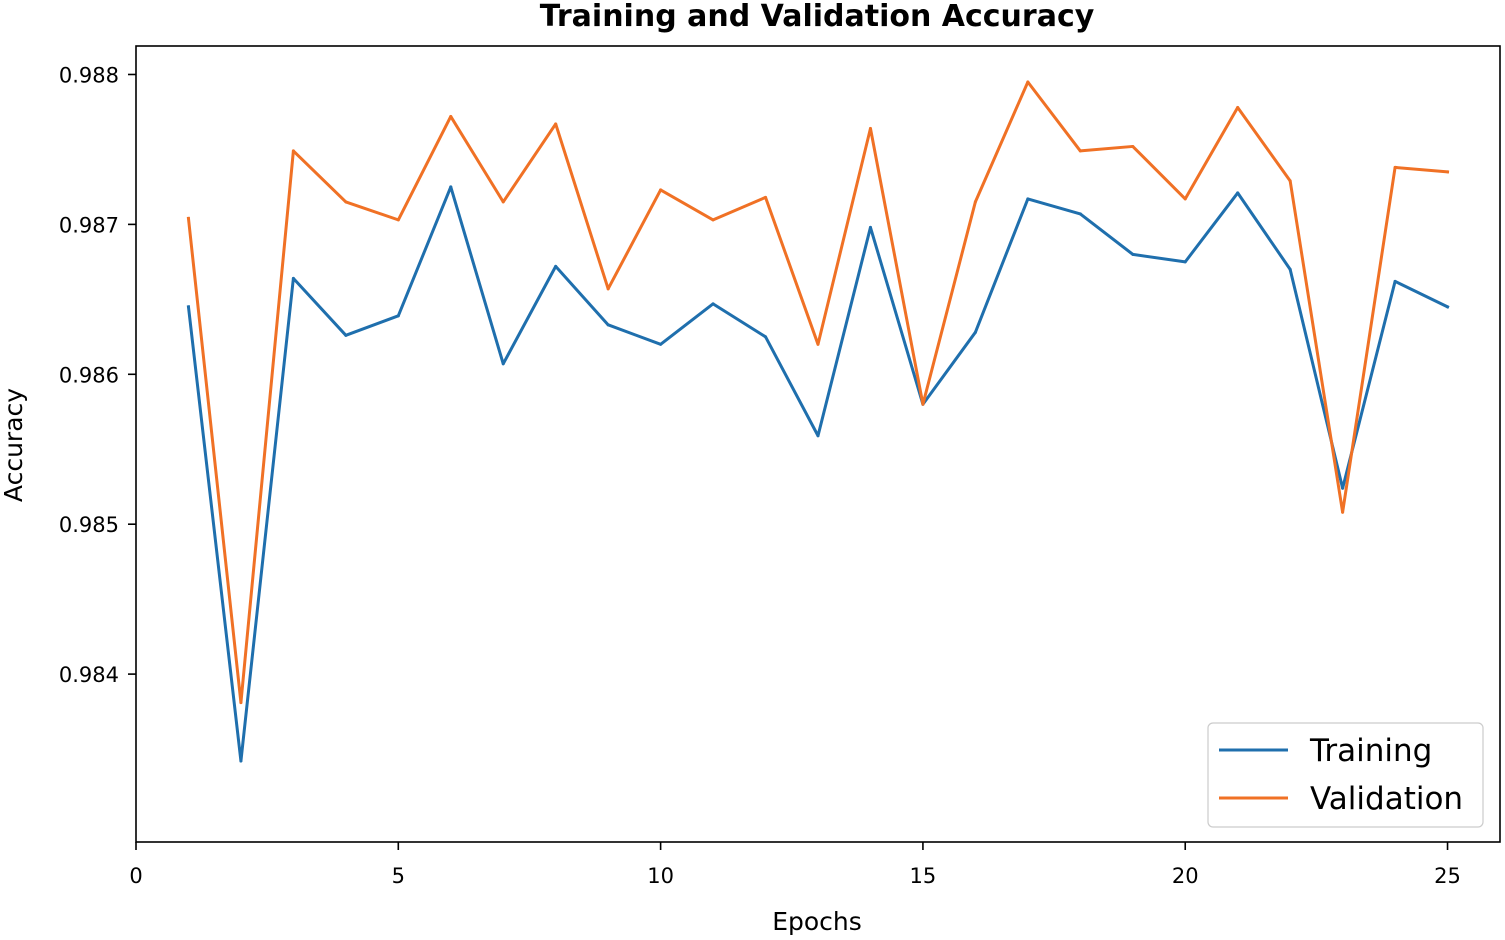  Describe the element at coordinates (89, 525) in the screenshot. I see `y-tick-label: 0.985` at that location.